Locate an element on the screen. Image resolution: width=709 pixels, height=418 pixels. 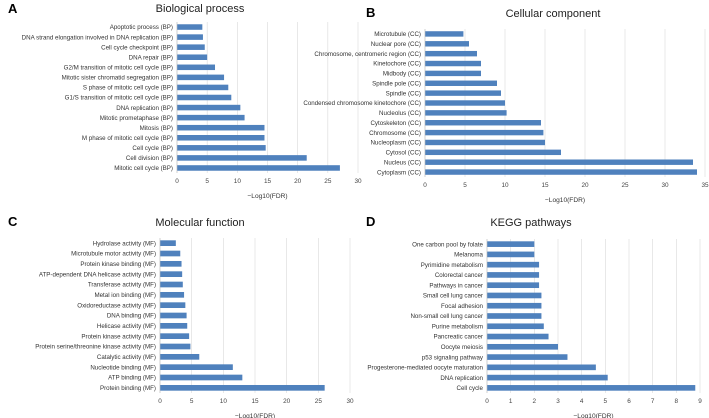
category-label: Spindle pole (CC) is located at coordinates (396, 83).